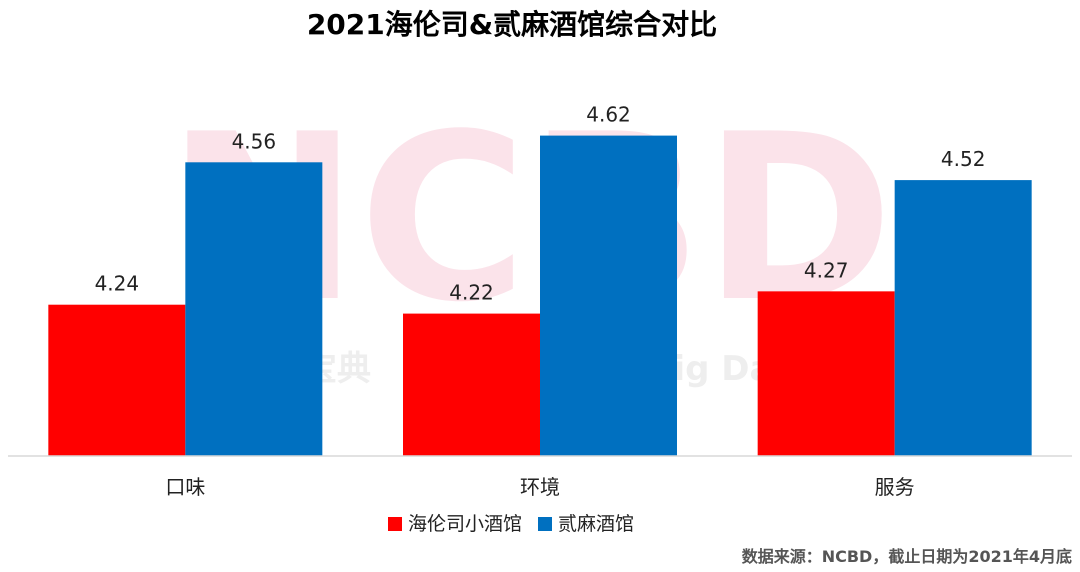 The width and height of the screenshot is (1080, 572). What do you see at coordinates (465, 524) in the screenshot?
I see `legend-label: 海伦司小酒馆` at bounding box center [465, 524].